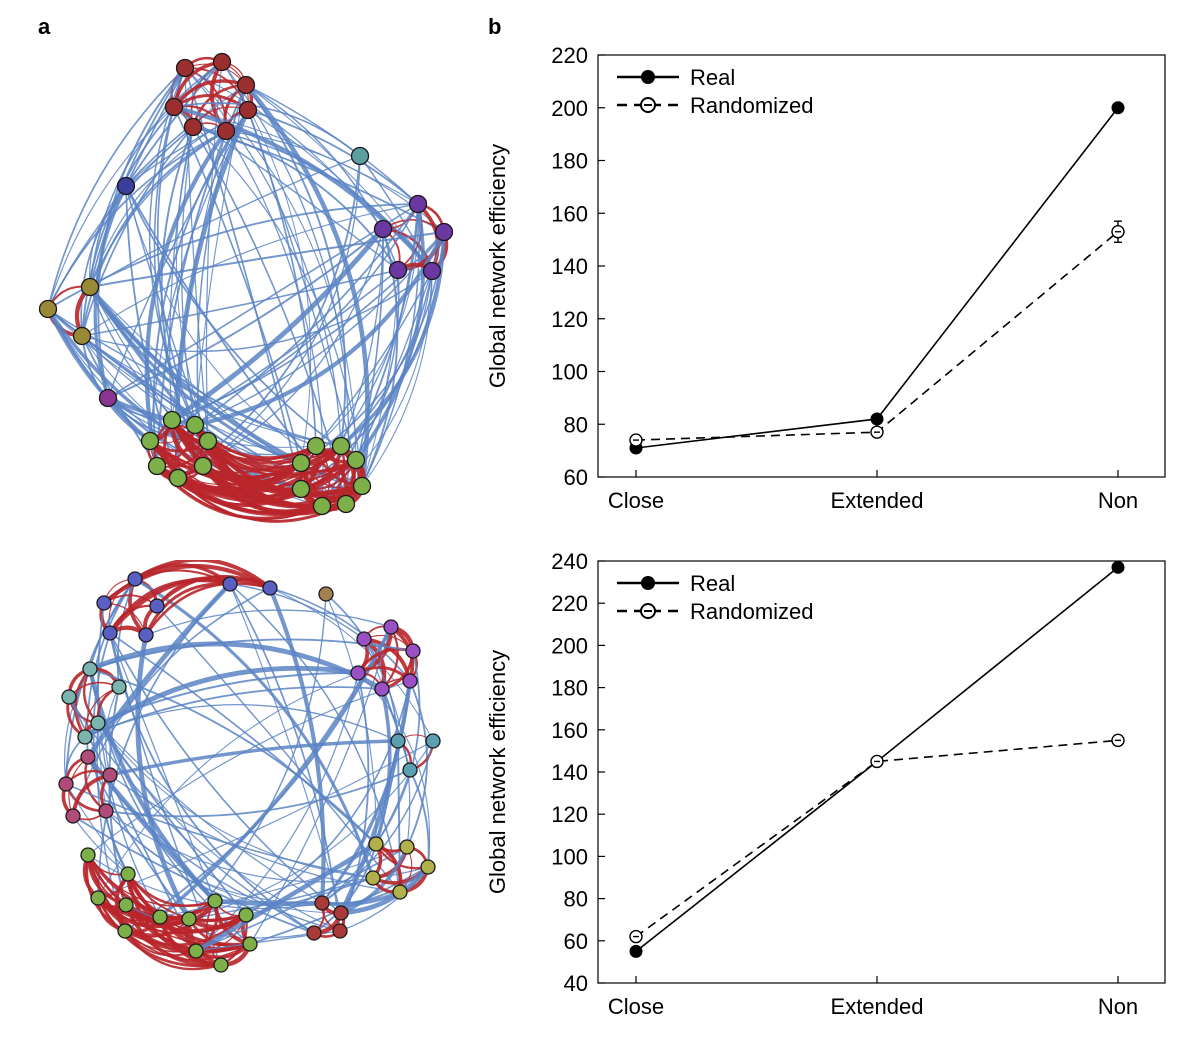 The width and height of the screenshot is (1194, 1048). Describe the element at coordinates (569, 319) in the screenshot. I see `y-tick-label: 120` at that location.